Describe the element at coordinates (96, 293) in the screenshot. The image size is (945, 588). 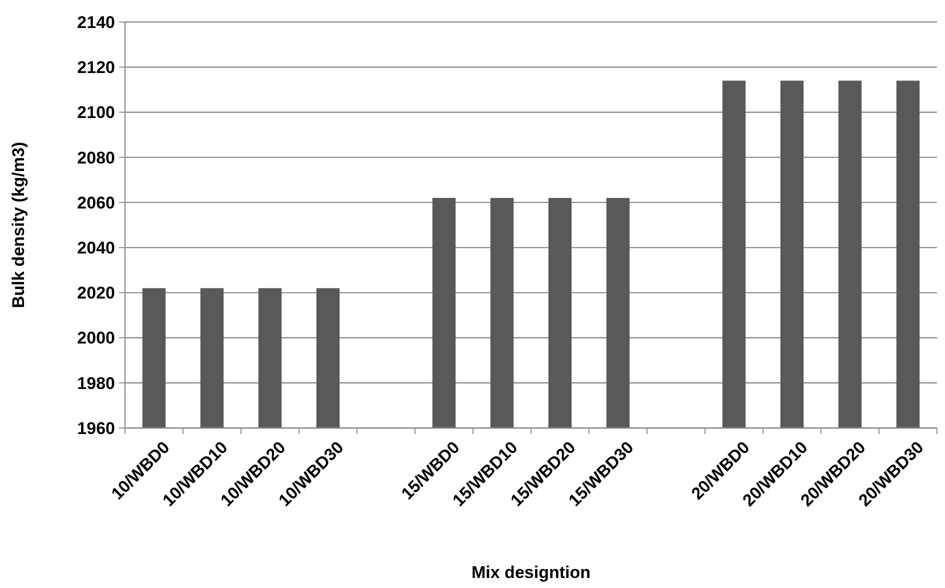
I see `y-tick-label: 2020` at that location.